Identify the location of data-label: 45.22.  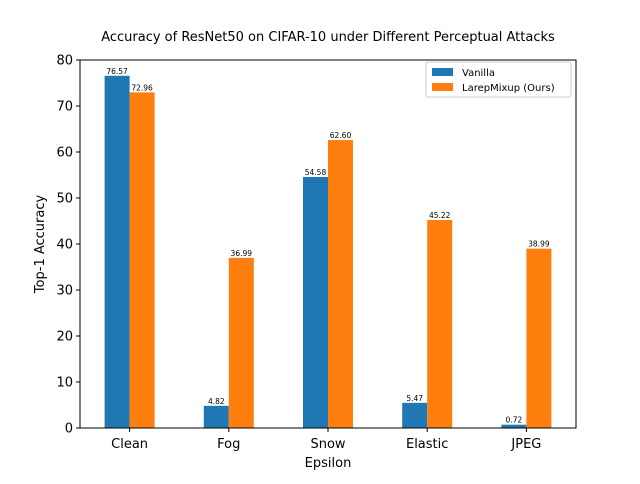
(440, 215).